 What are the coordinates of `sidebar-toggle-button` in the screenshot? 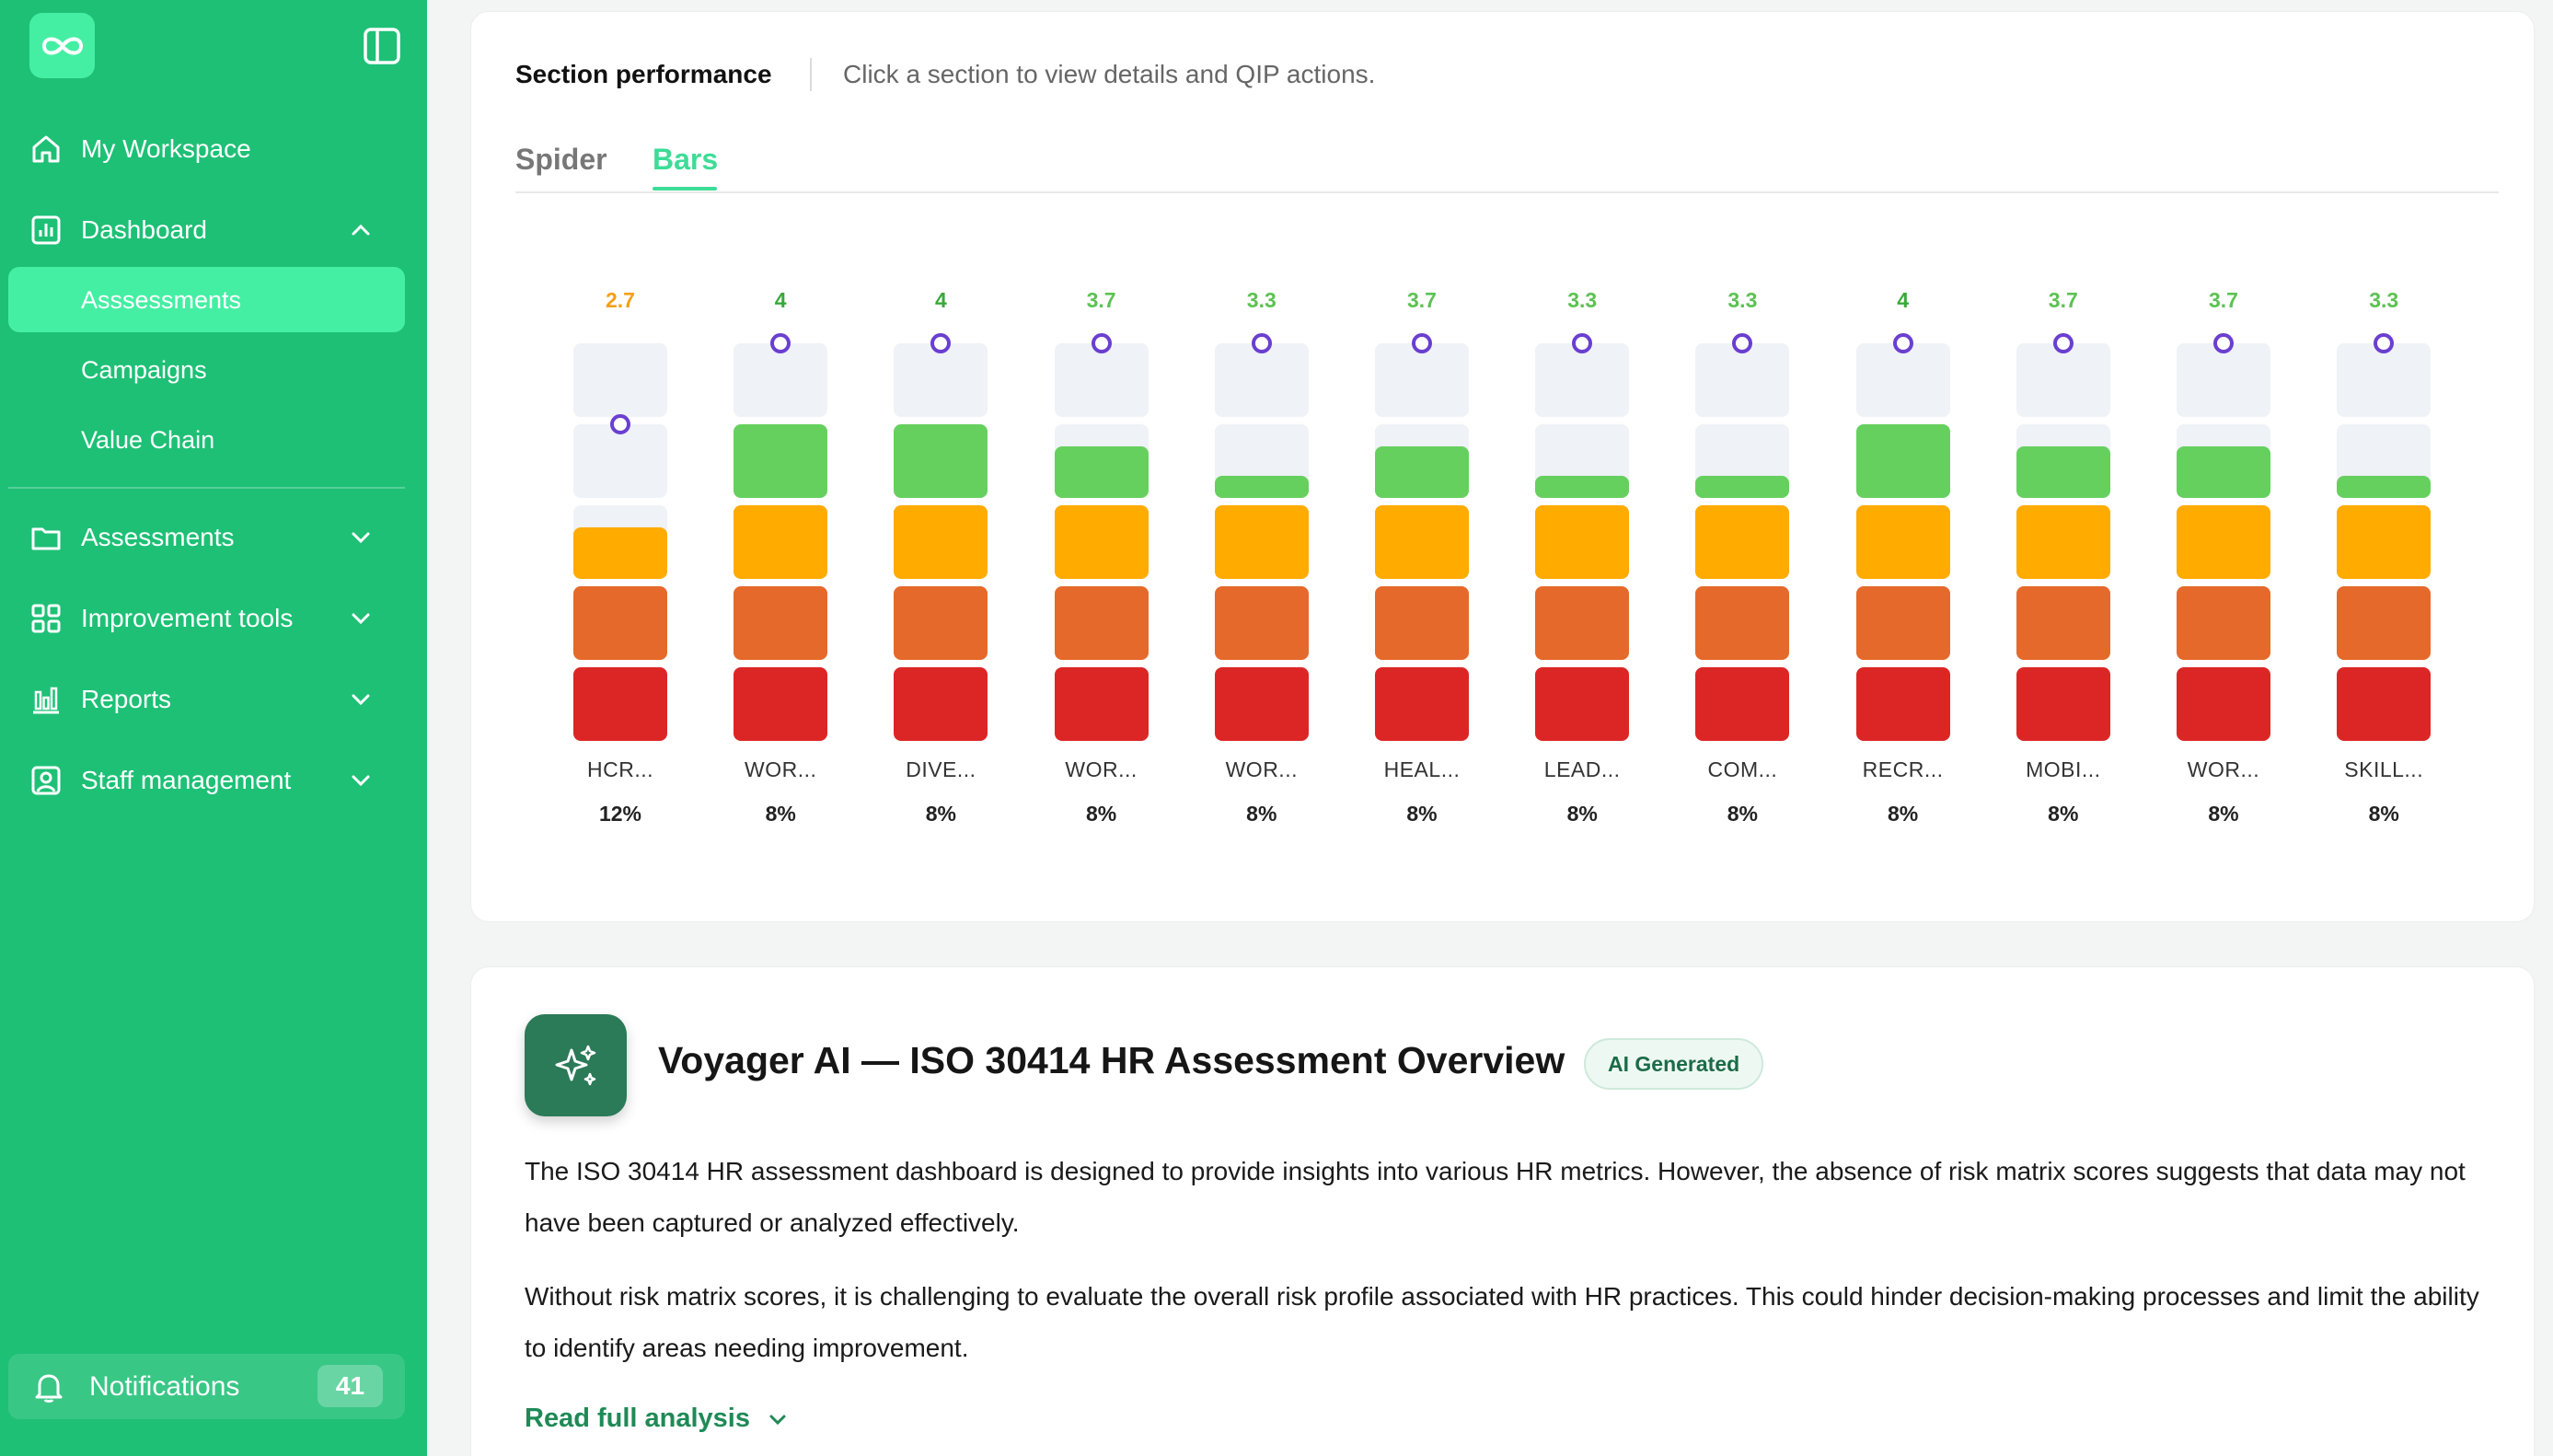 It's located at (382, 46).